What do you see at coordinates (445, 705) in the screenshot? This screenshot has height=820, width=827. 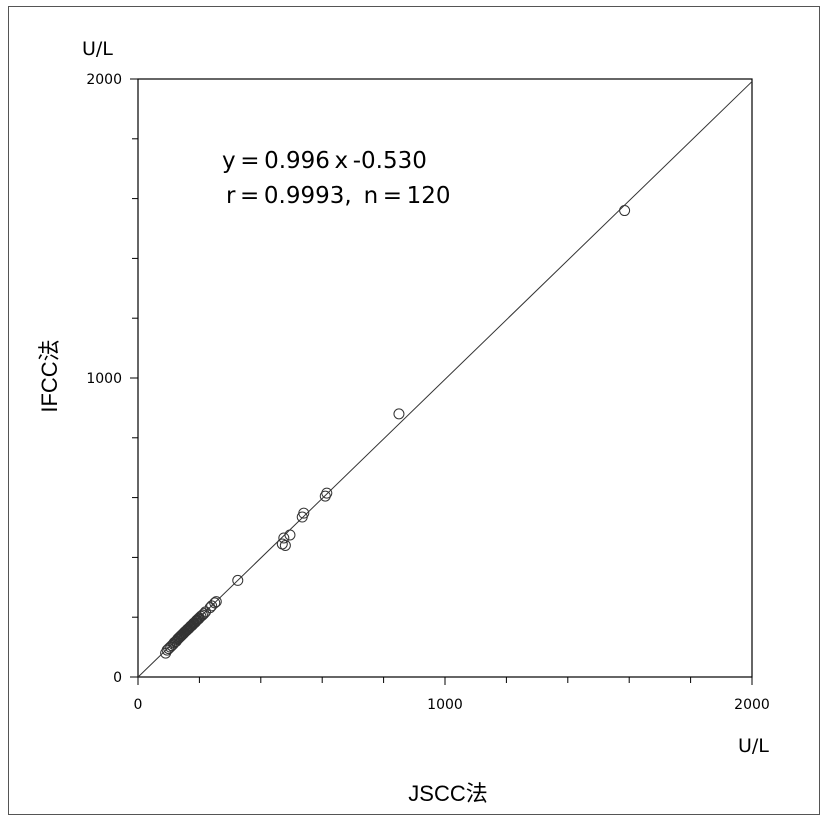 I see `x-tick-label: 1000` at bounding box center [445, 705].